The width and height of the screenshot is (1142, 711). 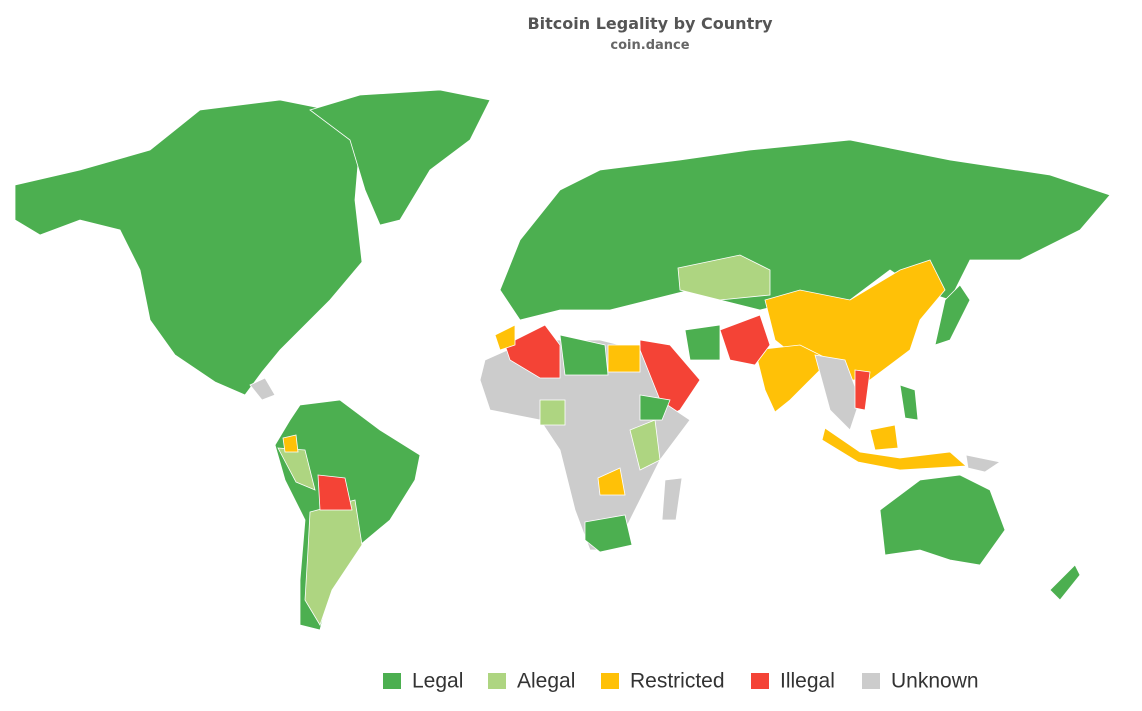 What do you see at coordinates (935, 681) in the screenshot?
I see `legend-label: Unknown` at bounding box center [935, 681].